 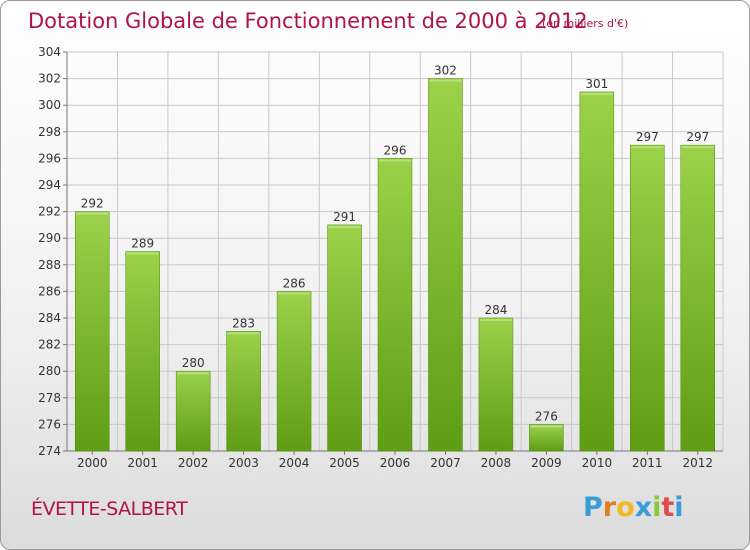 I want to click on x-tick-label: 2010, so click(x=597, y=463).